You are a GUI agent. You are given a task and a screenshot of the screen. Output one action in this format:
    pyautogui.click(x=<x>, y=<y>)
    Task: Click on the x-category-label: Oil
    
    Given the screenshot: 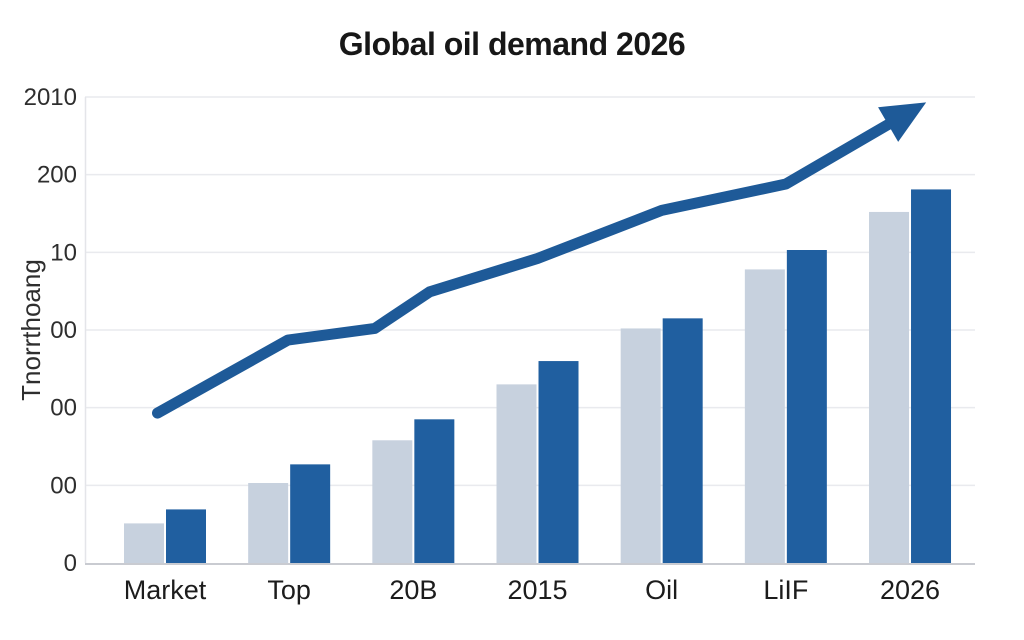 What is the action you would take?
    pyautogui.click(x=661, y=590)
    